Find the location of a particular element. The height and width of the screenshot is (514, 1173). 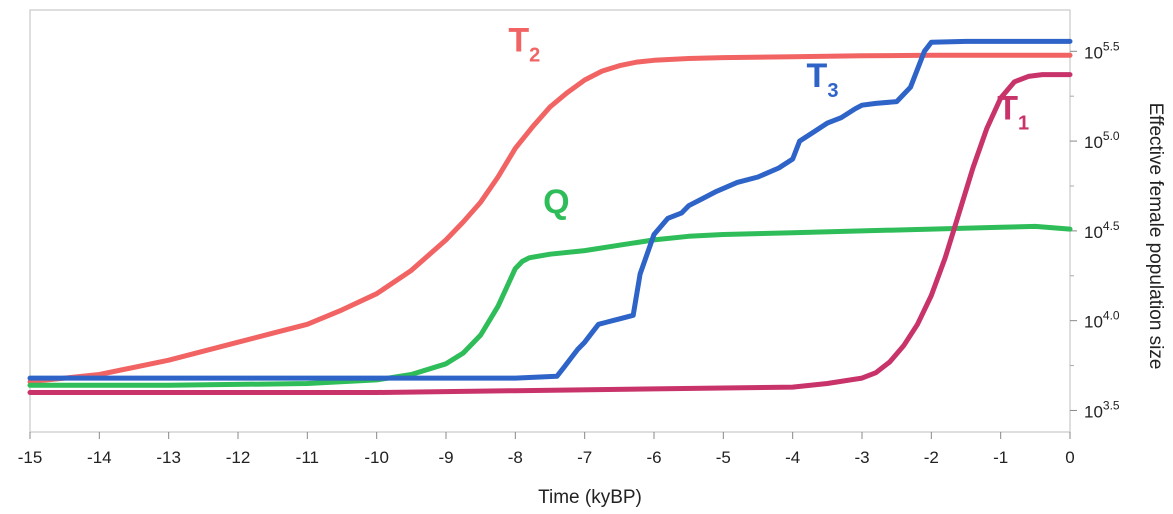

x-tick-label: -5 is located at coordinates (723, 457).